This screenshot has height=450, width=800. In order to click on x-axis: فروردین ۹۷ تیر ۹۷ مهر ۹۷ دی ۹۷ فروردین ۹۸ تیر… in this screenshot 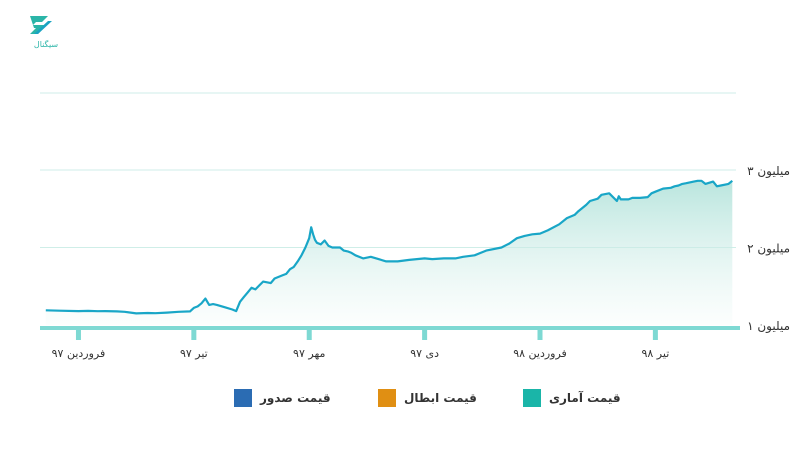, I will do `click(390, 343)`.